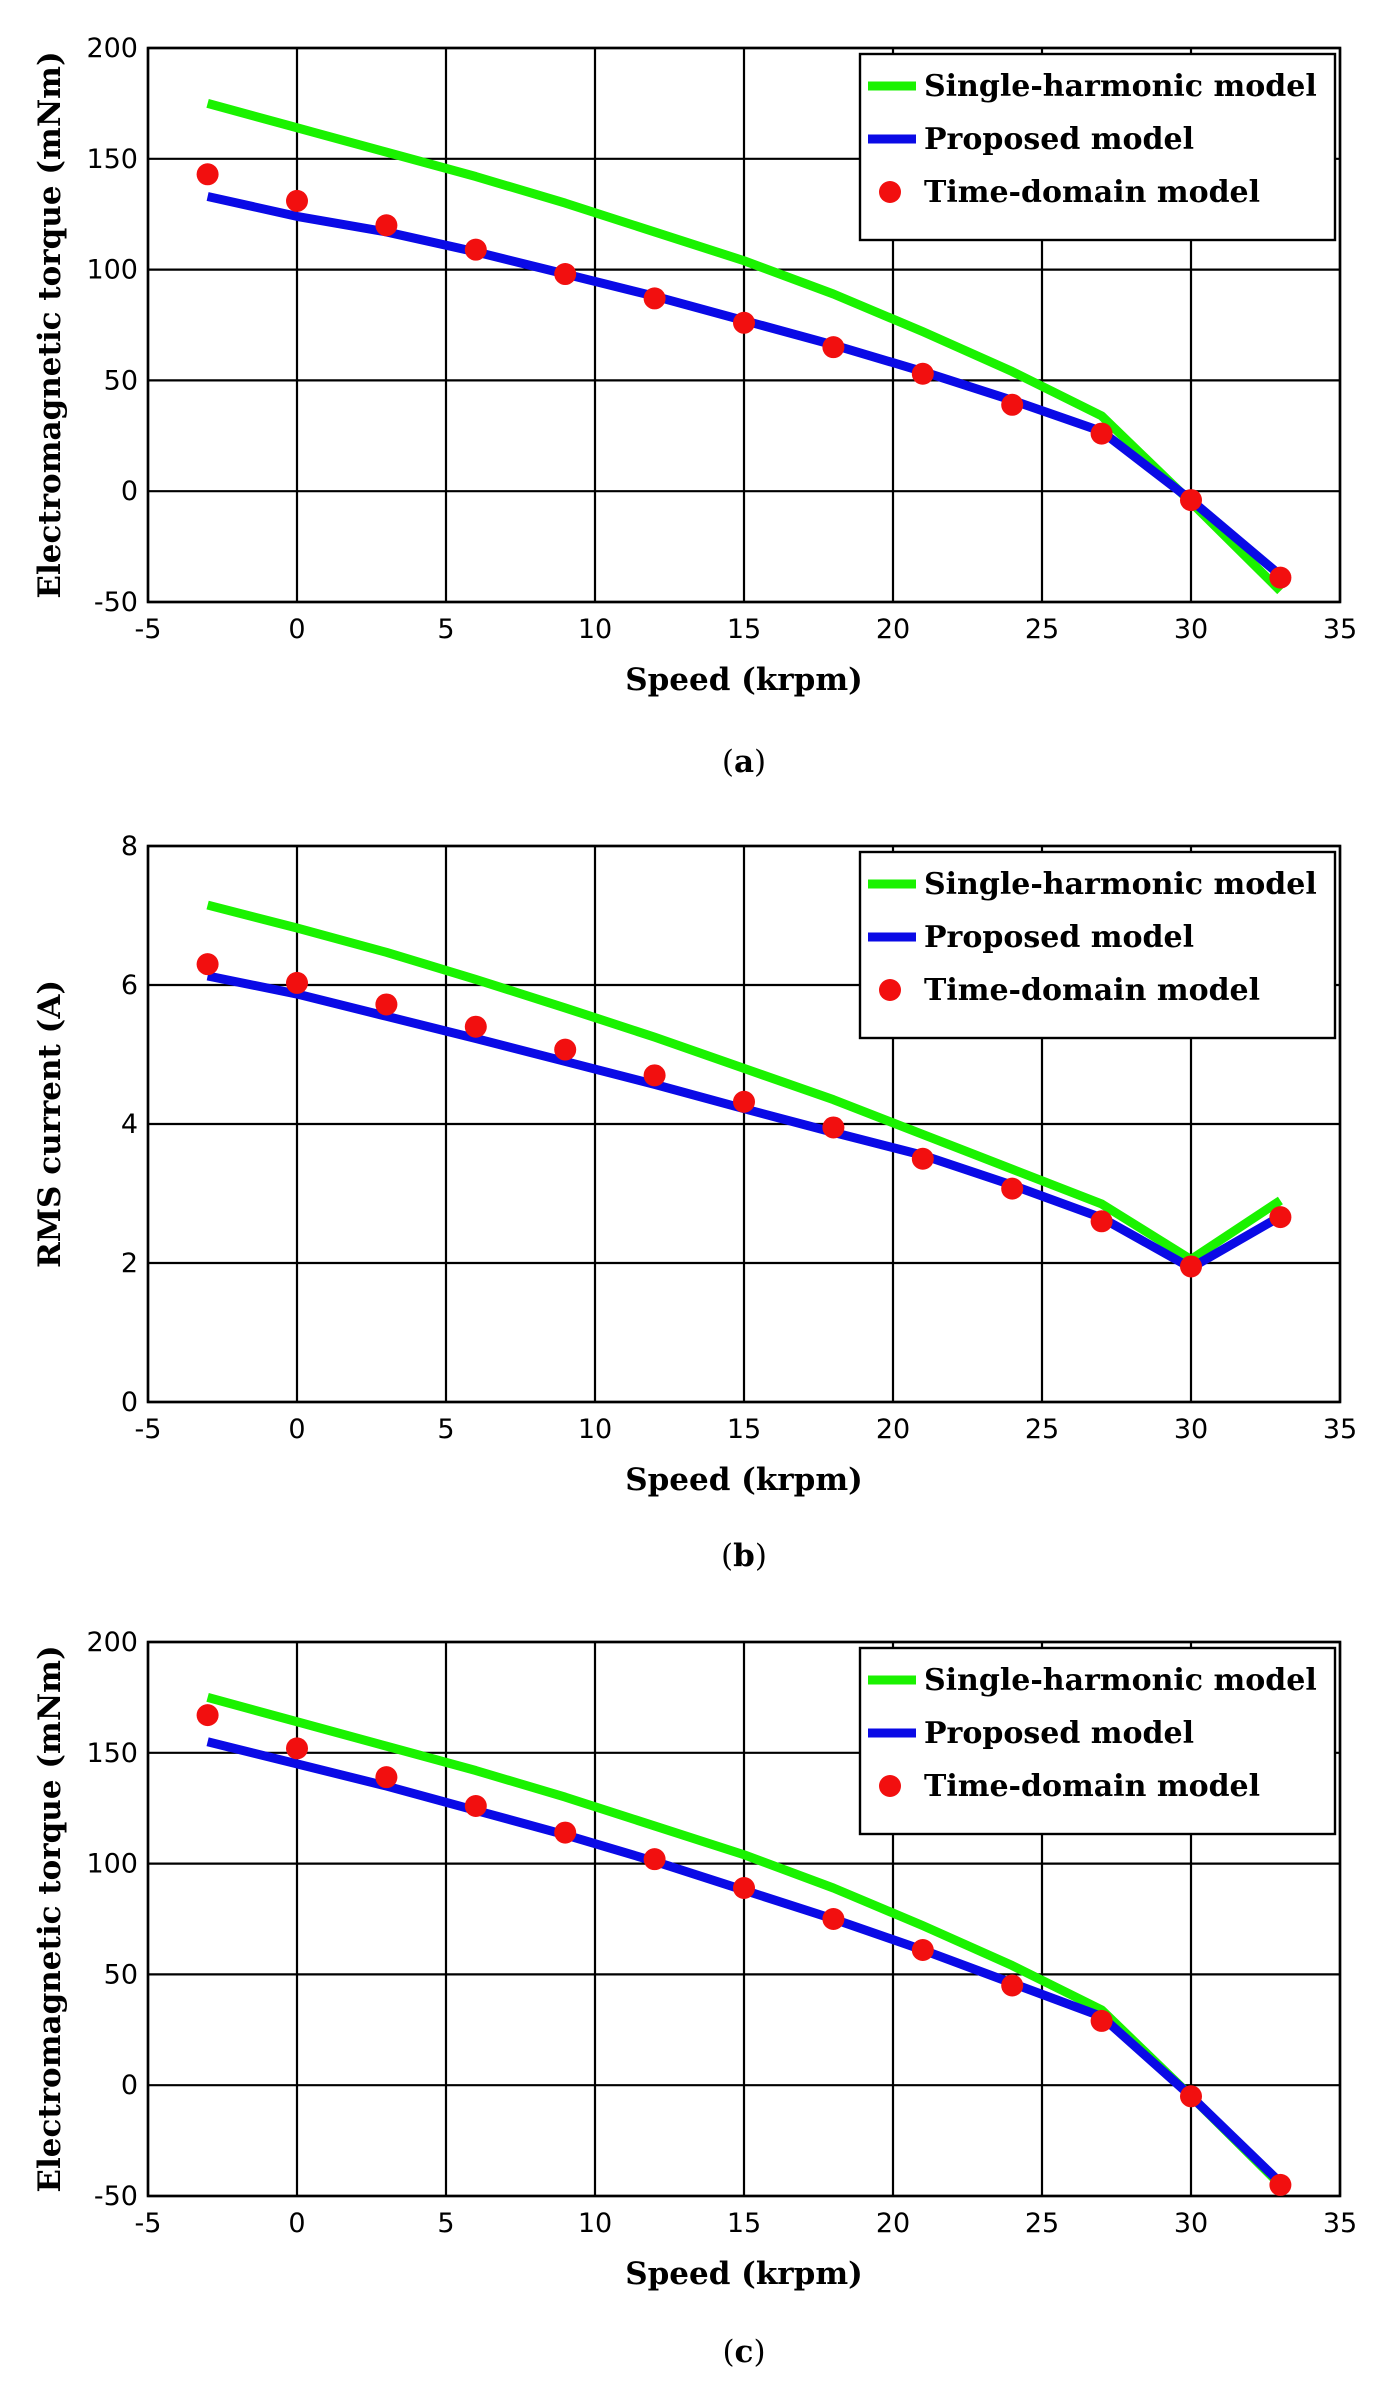  What do you see at coordinates (112, 1642) in the screenshot?
I see `y-tick-label: 200` at bounding box center [112, 1642].